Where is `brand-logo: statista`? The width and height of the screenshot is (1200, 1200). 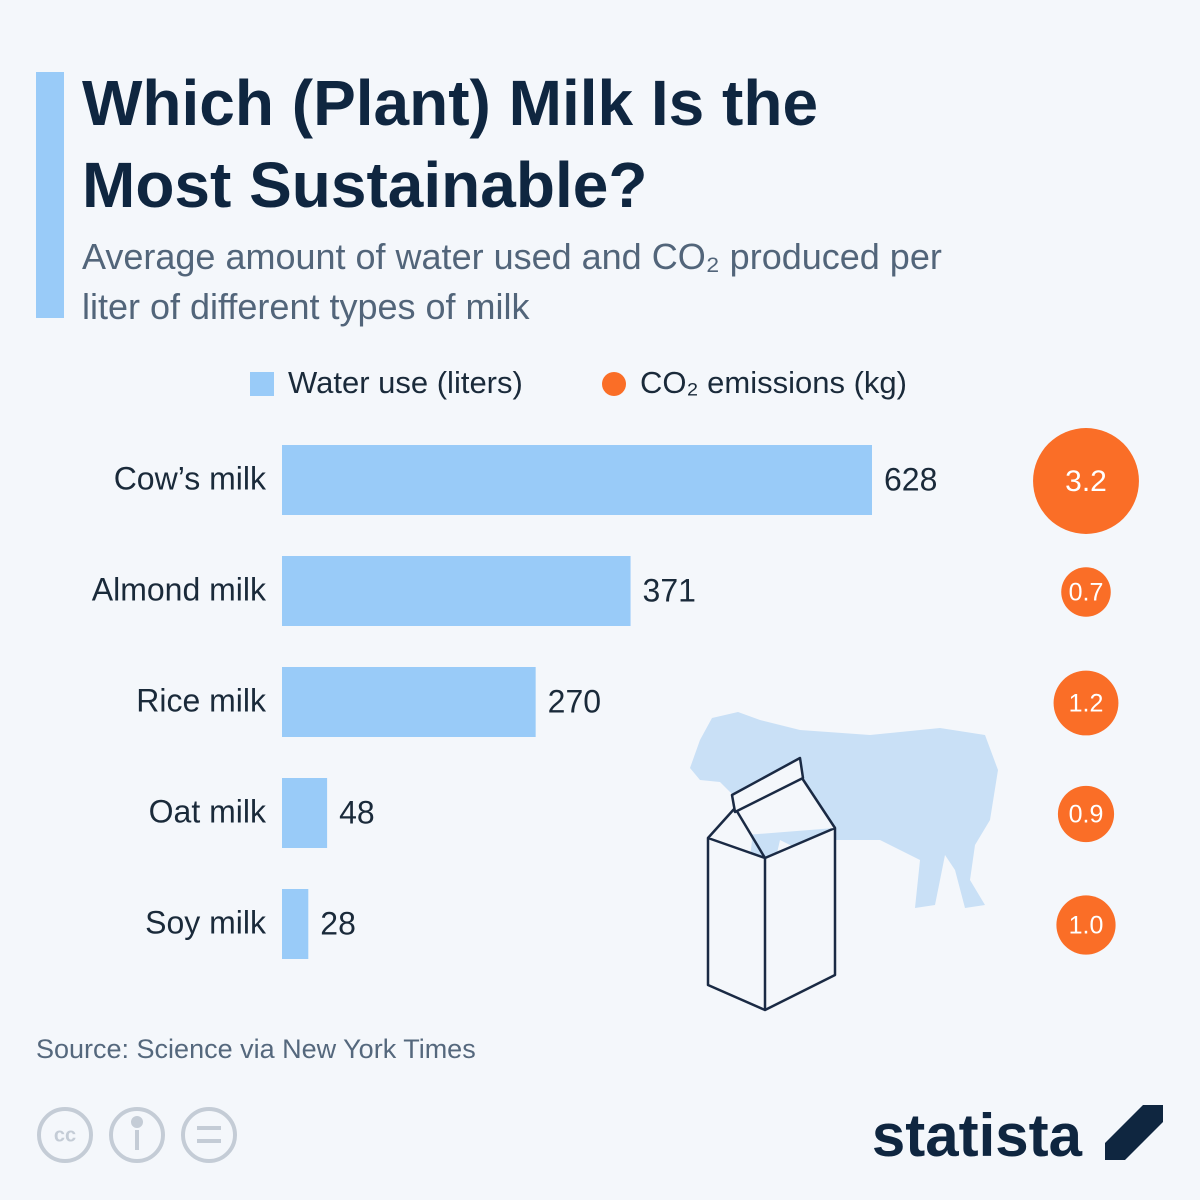 brand-logo: statista is located at coordinates (977, 1135).